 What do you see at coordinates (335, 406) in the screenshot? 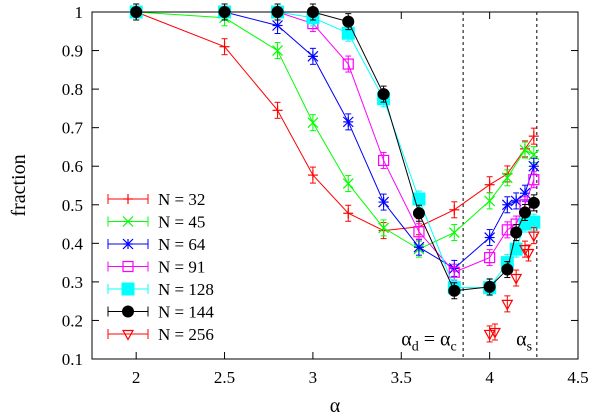
I see `x-axis-label: α` at bounding box center [335, 406].